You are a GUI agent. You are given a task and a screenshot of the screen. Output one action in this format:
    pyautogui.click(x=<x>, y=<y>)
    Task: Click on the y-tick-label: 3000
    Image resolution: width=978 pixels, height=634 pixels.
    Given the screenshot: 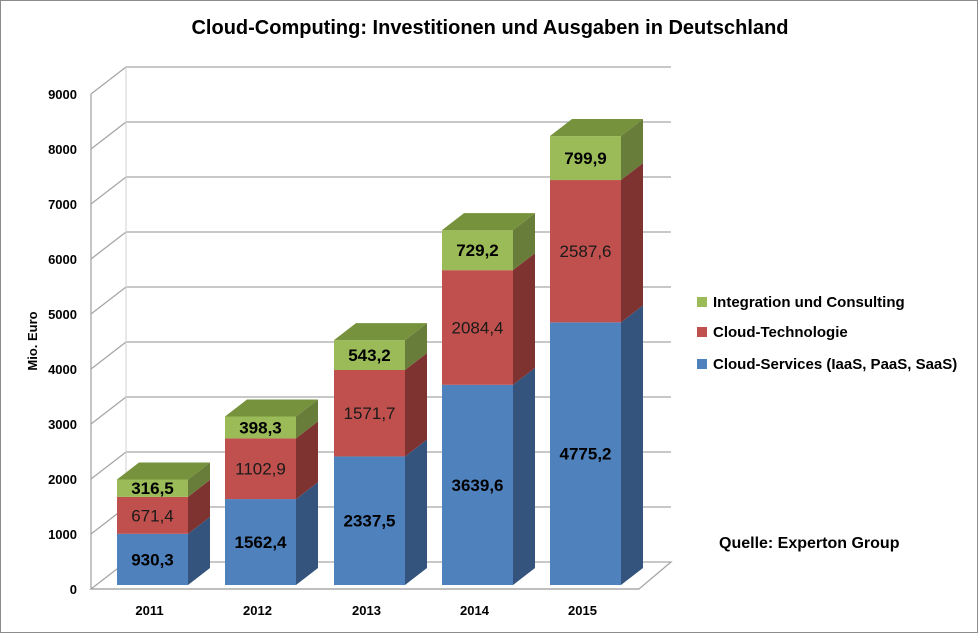 What is the action you would take?
    pyautogui.click(x=62, y=424)
    